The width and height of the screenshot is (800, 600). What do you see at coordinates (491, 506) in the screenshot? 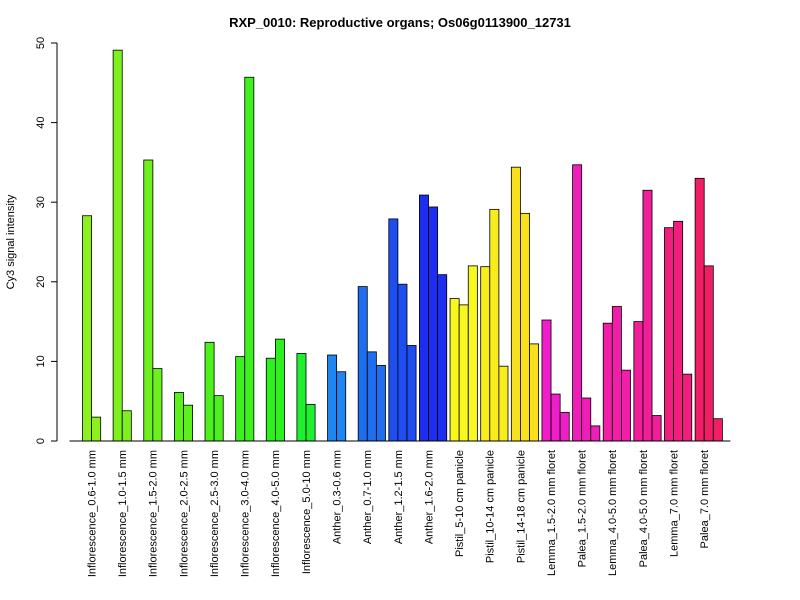
I see `x-tick-label: Pistil_10-14 cm panicle` at bounding box center [491, 506].